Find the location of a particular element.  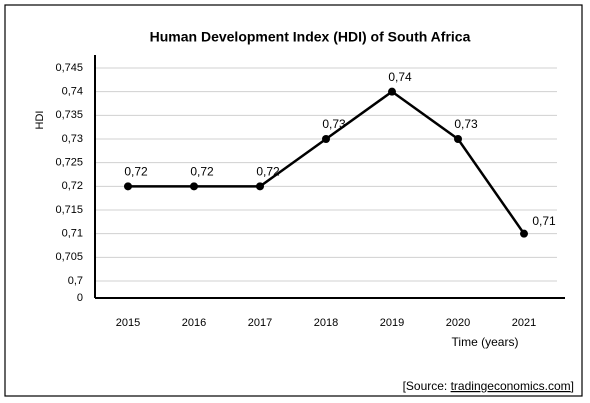

y-tick-label: 0,72 is located at coordinates (72, 186).